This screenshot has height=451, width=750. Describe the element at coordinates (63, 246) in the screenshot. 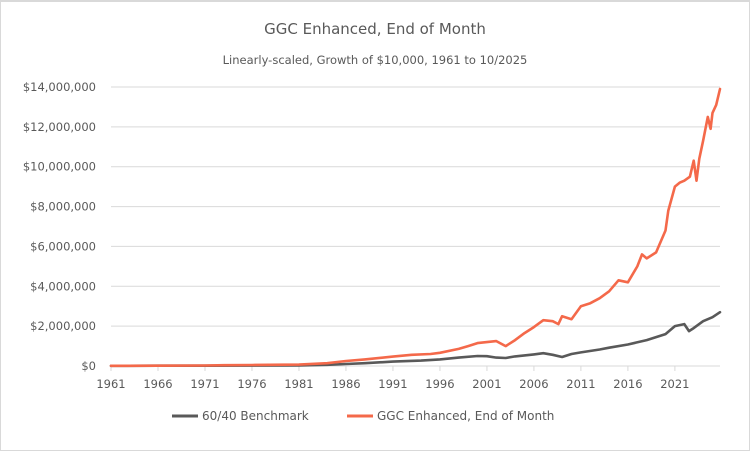

I see `y-tick-label: $6,000,000` at that location.